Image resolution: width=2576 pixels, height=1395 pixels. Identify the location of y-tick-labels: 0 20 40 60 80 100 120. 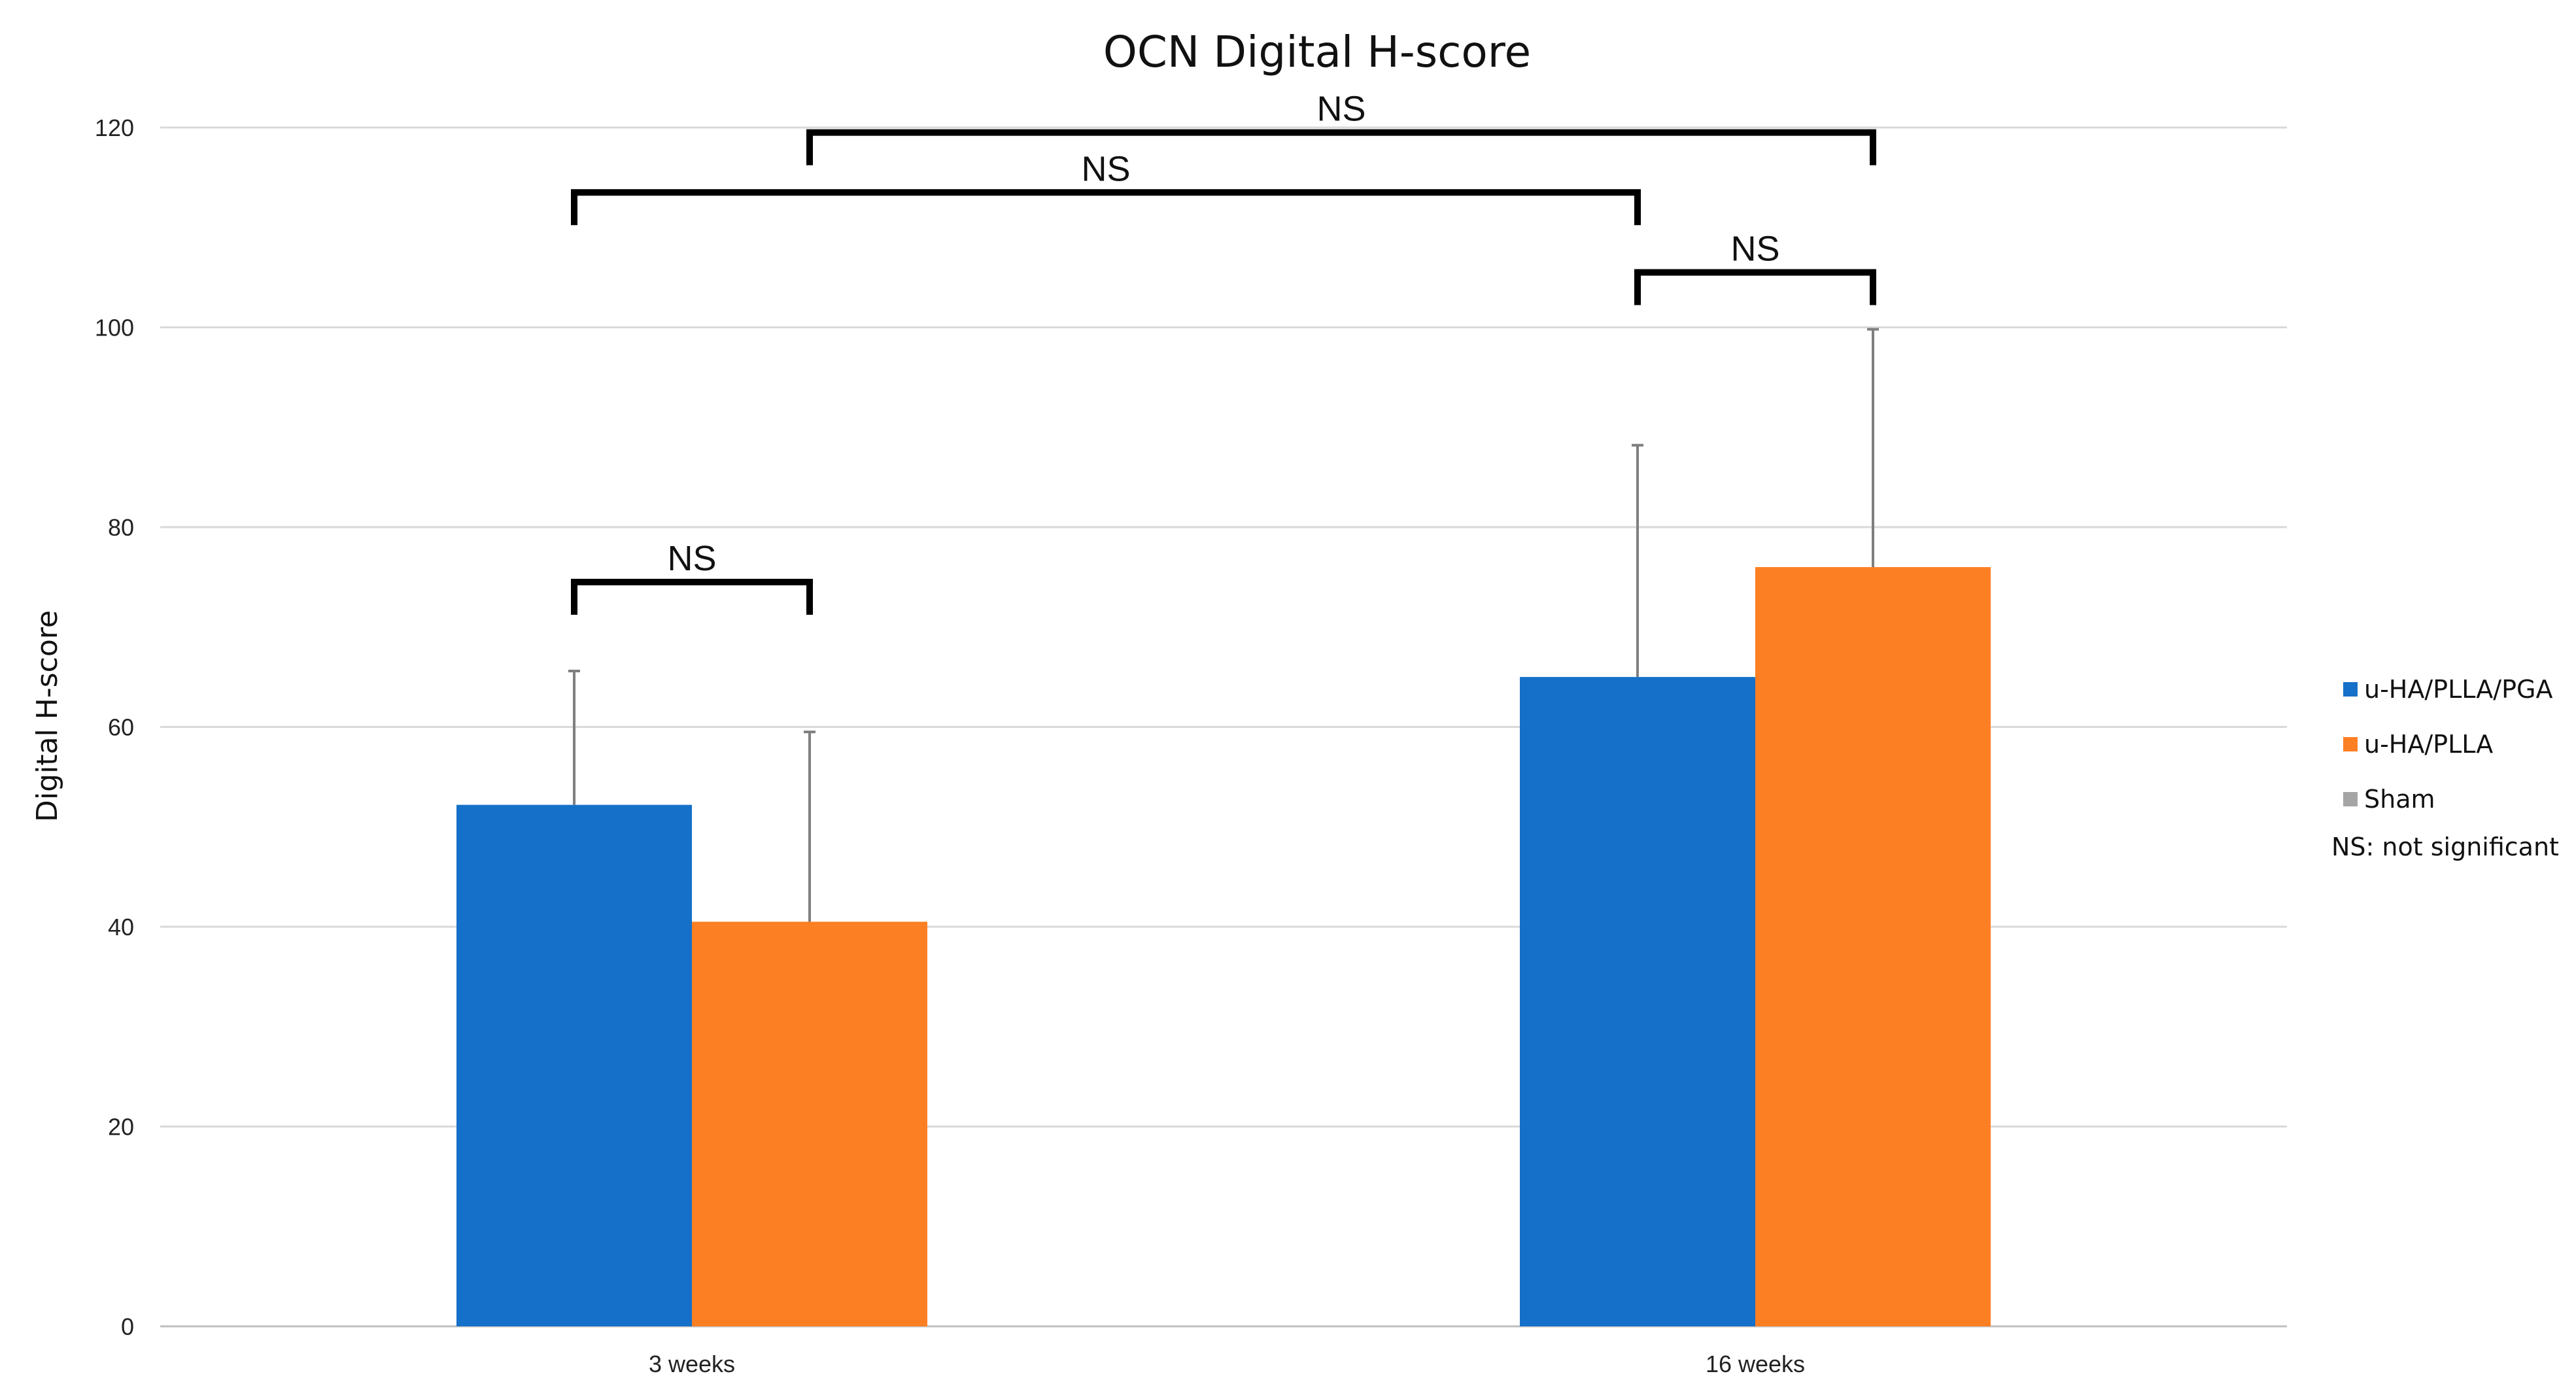
(115, 727).